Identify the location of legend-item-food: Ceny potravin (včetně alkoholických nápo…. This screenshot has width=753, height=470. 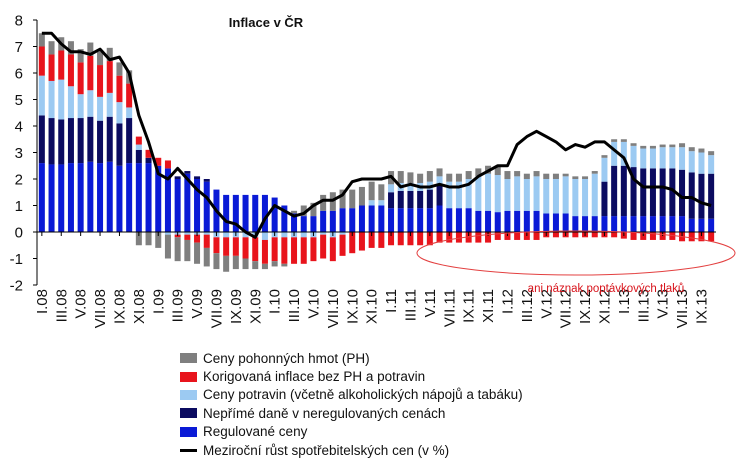
(351, 395).